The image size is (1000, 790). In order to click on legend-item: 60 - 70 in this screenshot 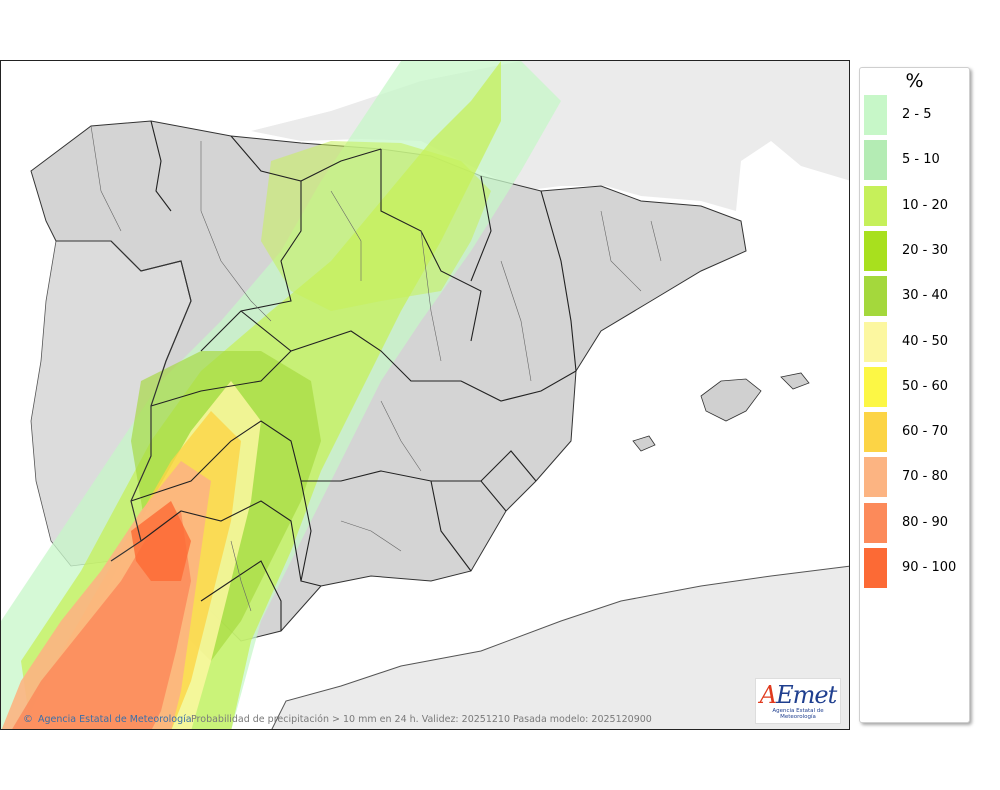, I will do `click(916, 432)`.